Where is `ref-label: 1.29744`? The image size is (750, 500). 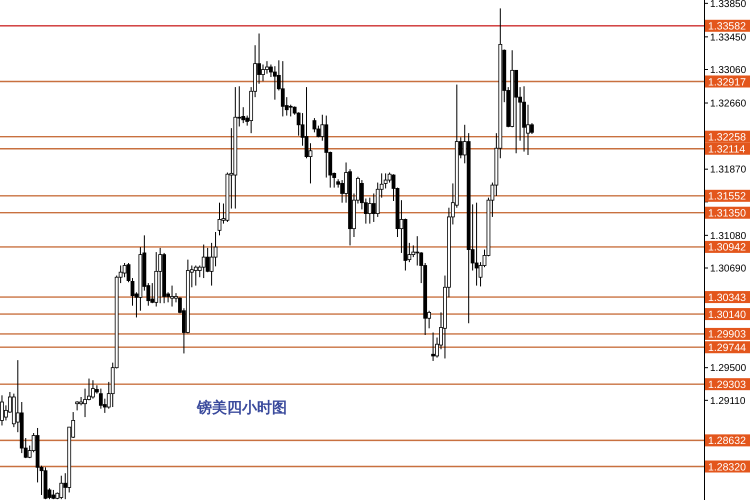
ref-label: 1.29744 is located at coordinates (727, 347).